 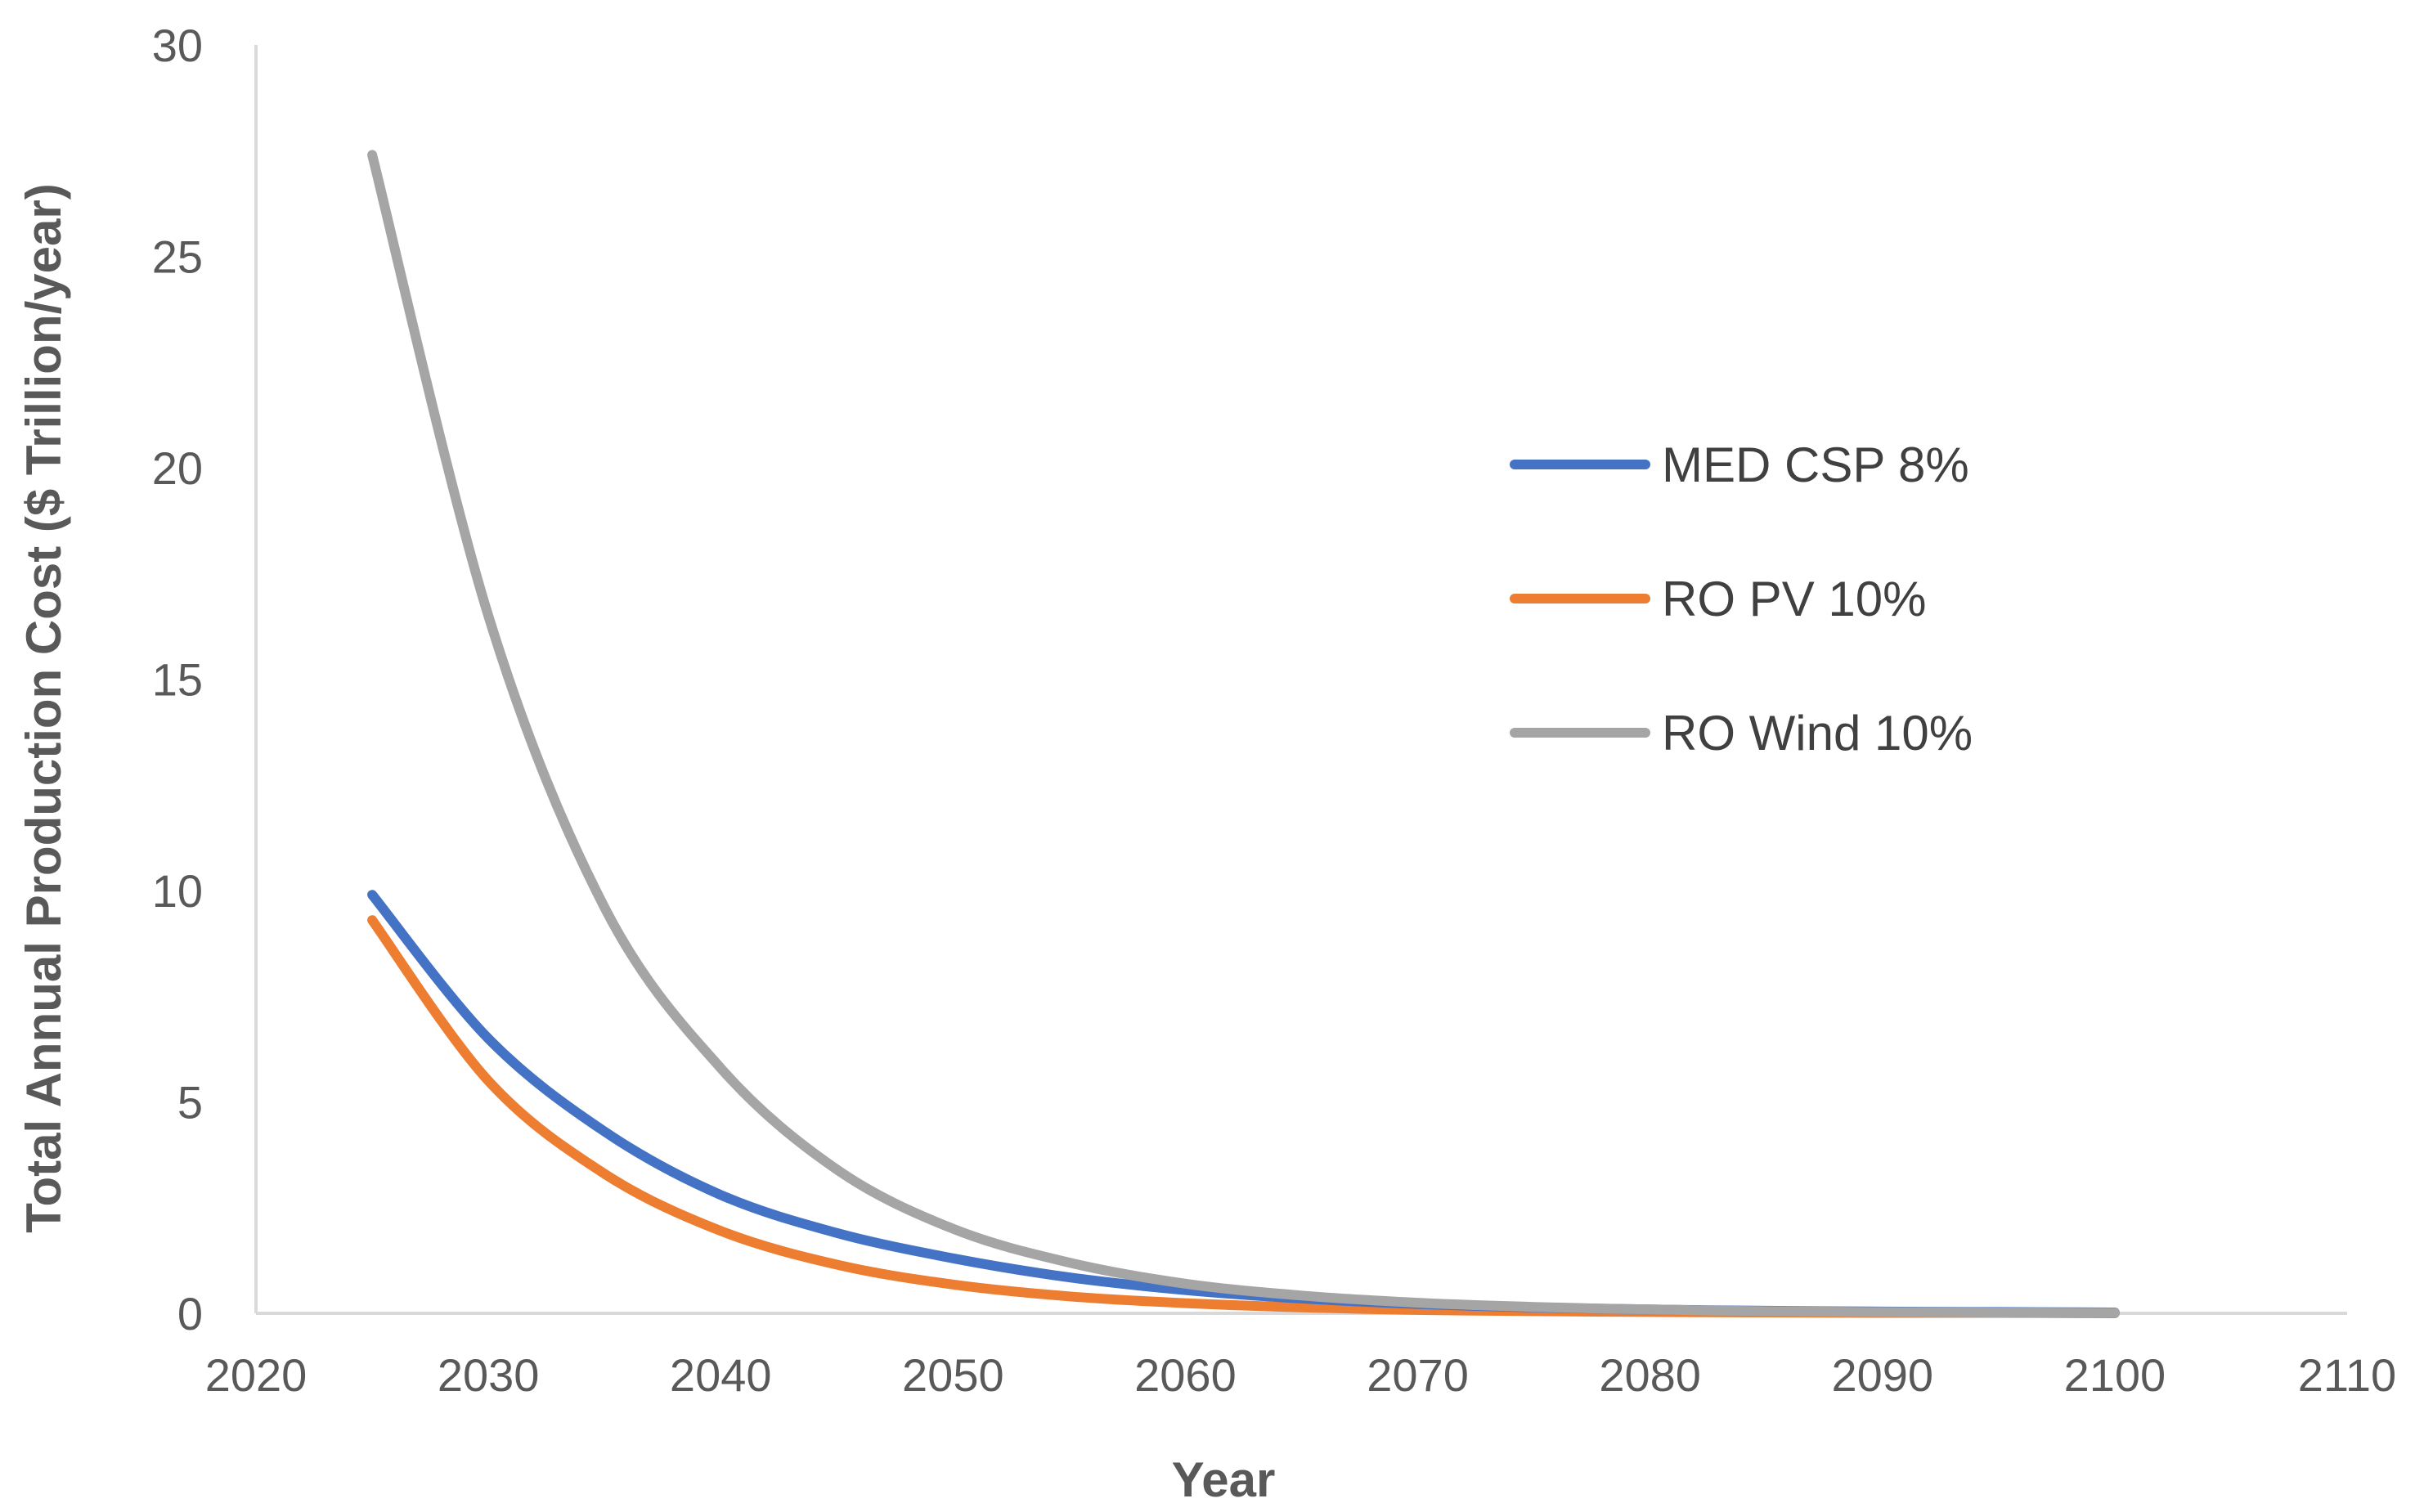 I want to click on x-tick-label: 2040, so click(x=721, y=1375).